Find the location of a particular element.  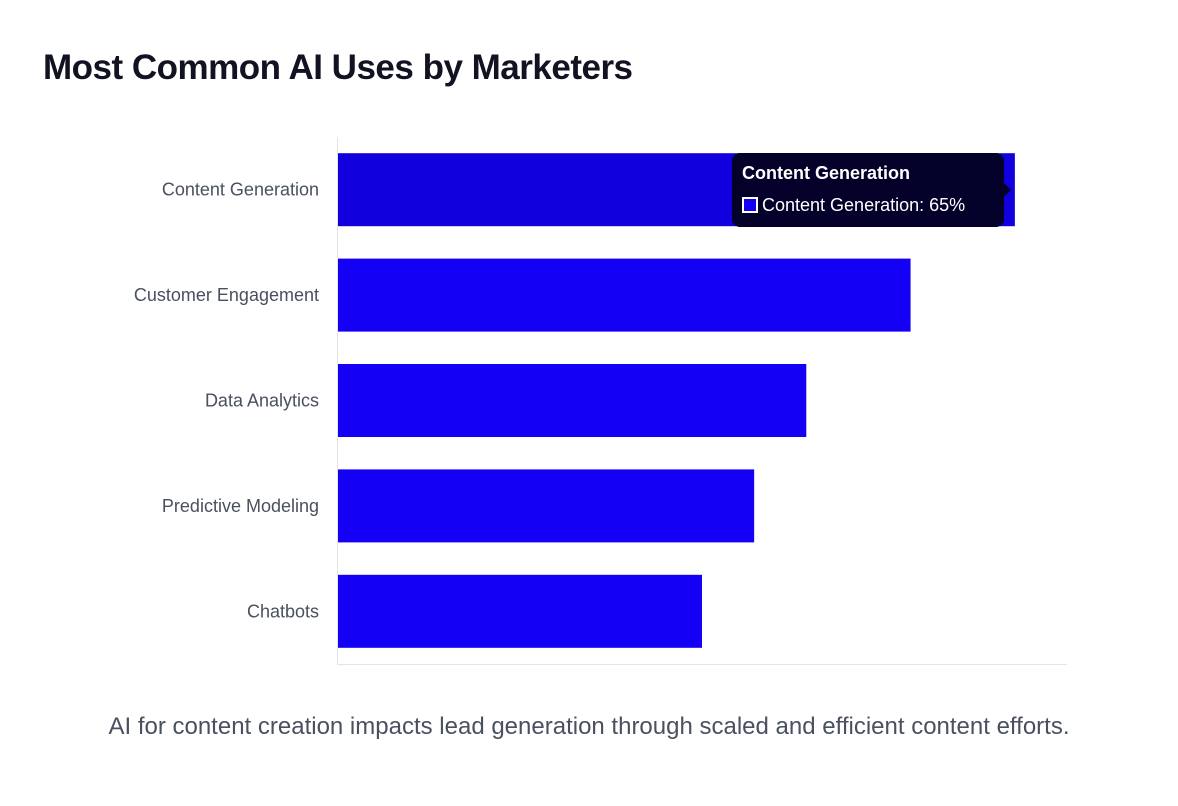

tooltip-value: Content Generation: 65% is located at coordinates (864, 205).